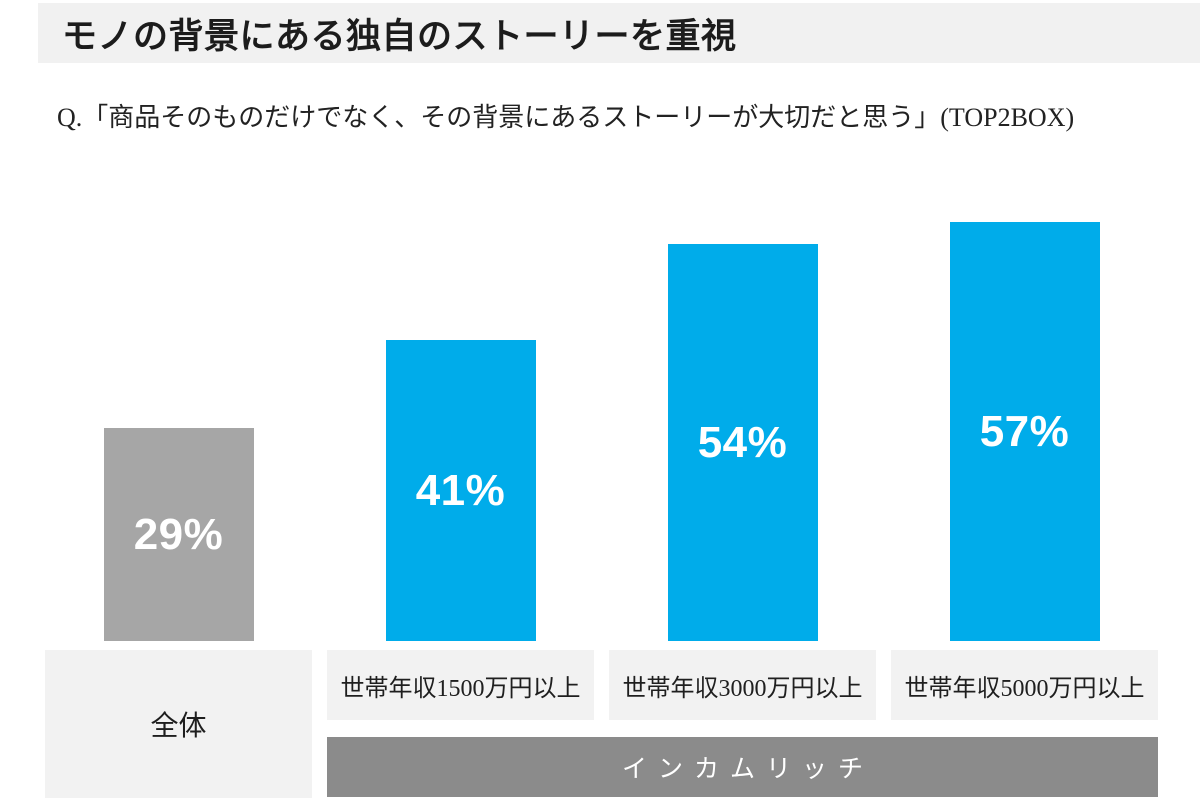 The image size is (1200, 800). I want to click on category-label: 世帯年収1500万円以上, so click(460, 688).